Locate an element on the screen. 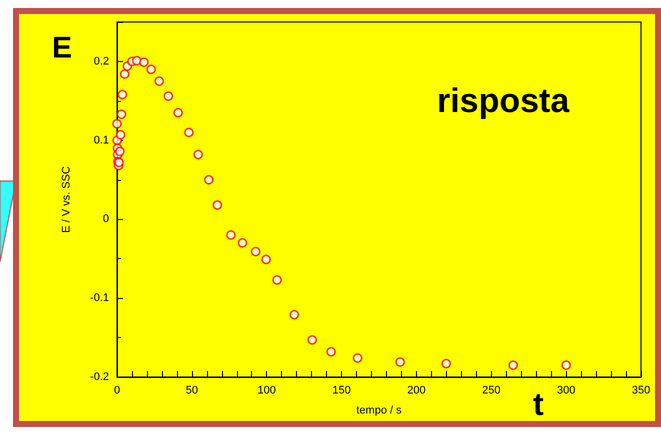 The height and width of the screenshot is (435, 661). x-tick-label: 0 is located at coordinates (117, 390).